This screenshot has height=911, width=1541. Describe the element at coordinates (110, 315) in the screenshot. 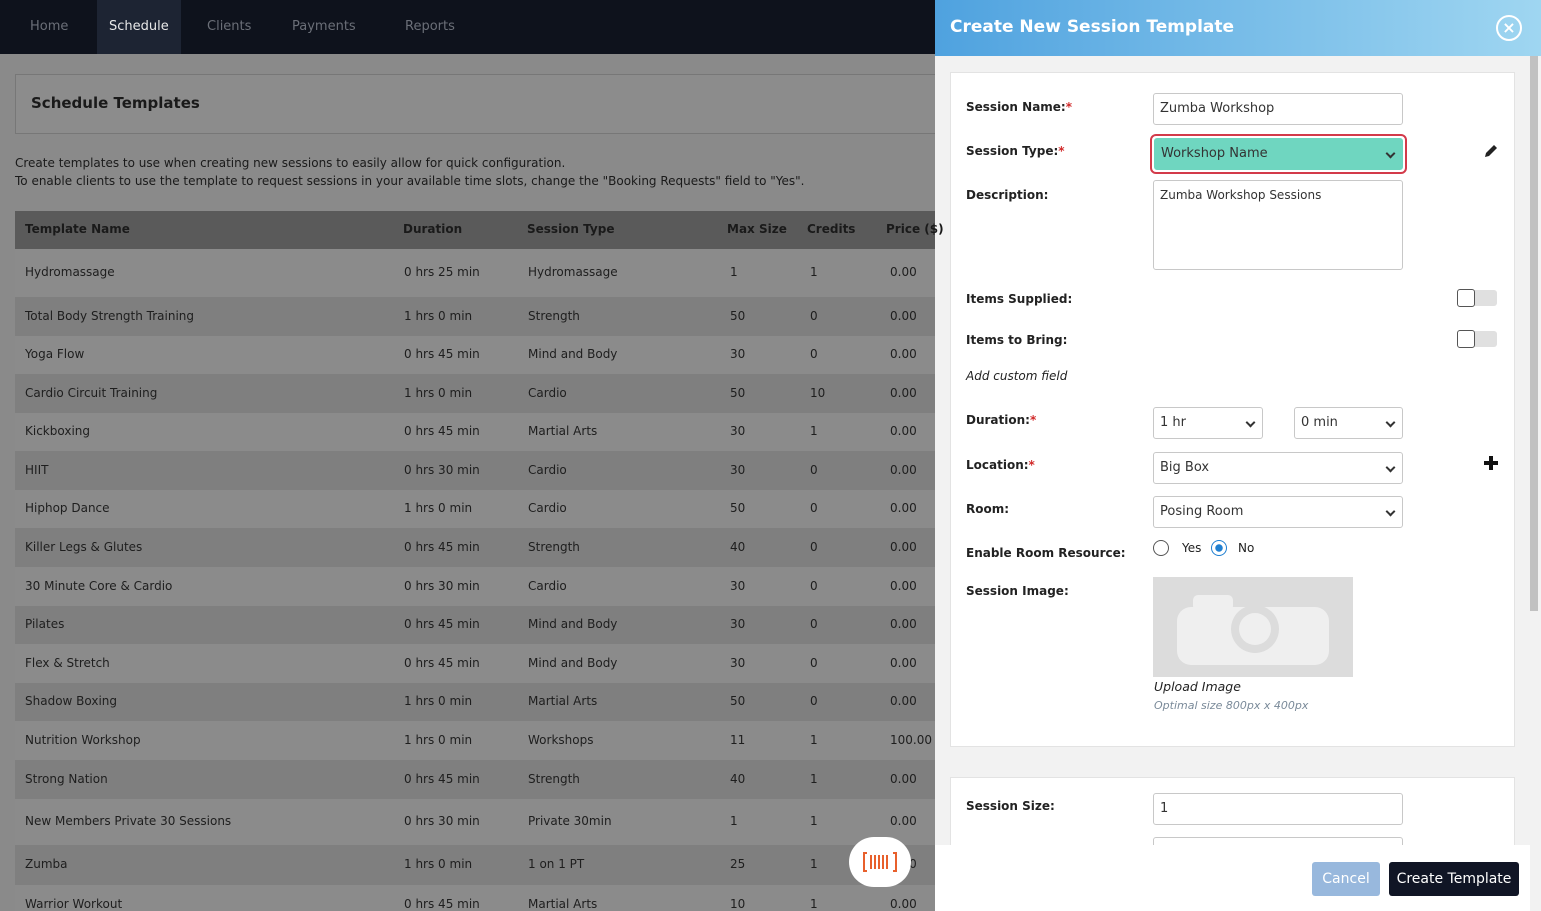

I see `table-cell: Total Body Strength Training` at that location.